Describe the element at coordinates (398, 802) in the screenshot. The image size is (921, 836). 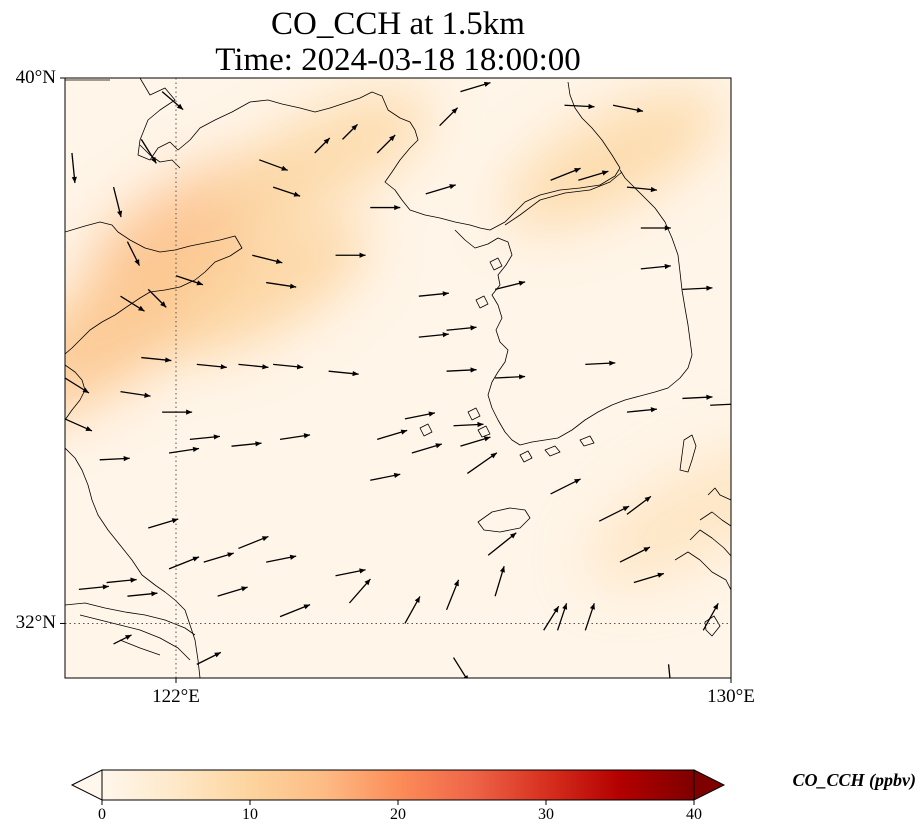
I see `colorbar-ticks` at that location.